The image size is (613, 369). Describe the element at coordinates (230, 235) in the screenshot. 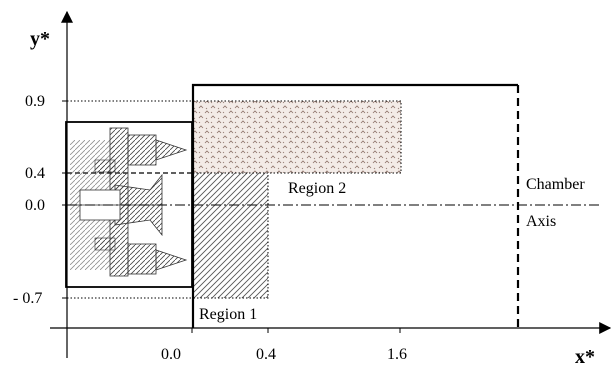

I see `region-1-area` at that location.